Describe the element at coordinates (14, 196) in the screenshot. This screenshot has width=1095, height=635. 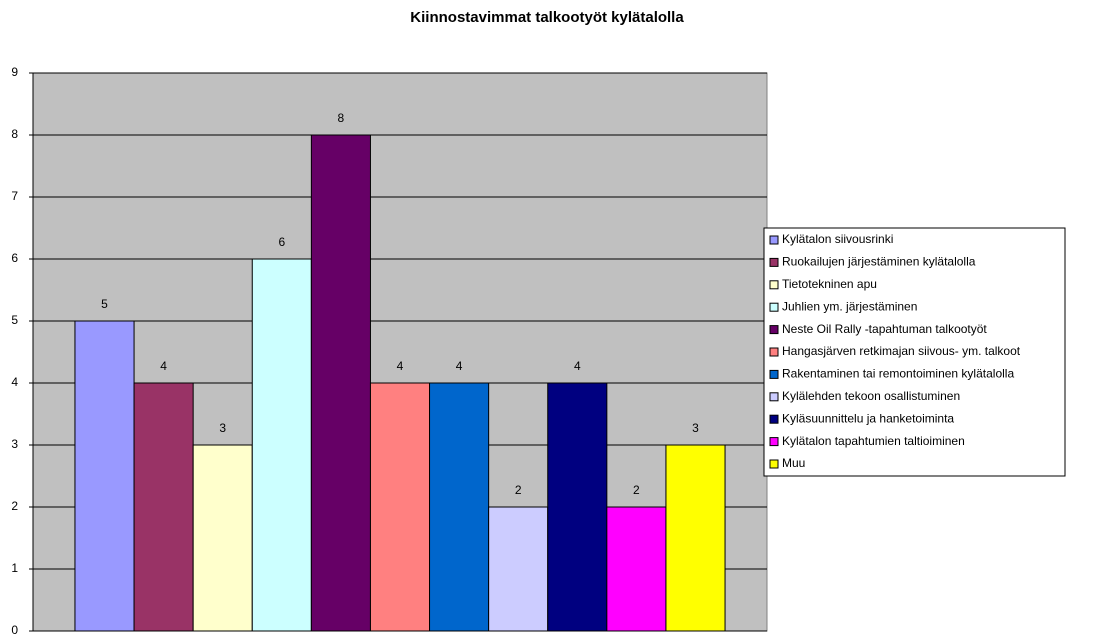
I see `y-tick-label: 7` at that location.